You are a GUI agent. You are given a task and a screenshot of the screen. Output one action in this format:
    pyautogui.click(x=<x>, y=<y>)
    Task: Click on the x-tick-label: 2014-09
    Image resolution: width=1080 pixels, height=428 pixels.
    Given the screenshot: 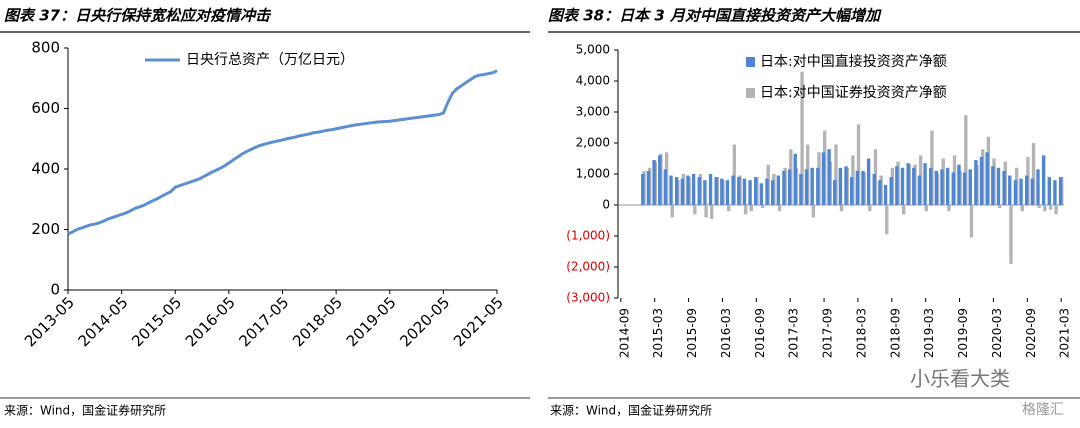 What is the action you would take?
    pyautogui.click(x=624, y=333)
    